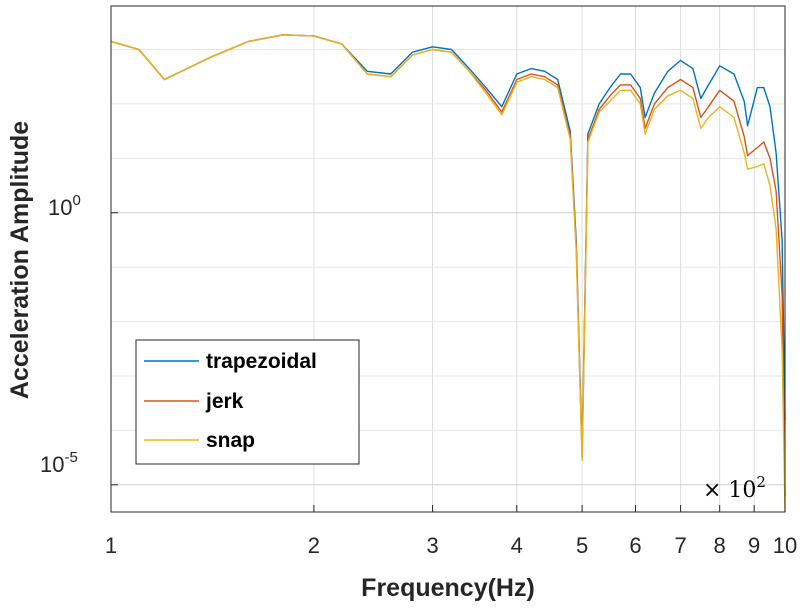  What do you see at coordinates (114, 349) in the screenshot?
I see `y-tick-marks` at bounding box center [114, 349].